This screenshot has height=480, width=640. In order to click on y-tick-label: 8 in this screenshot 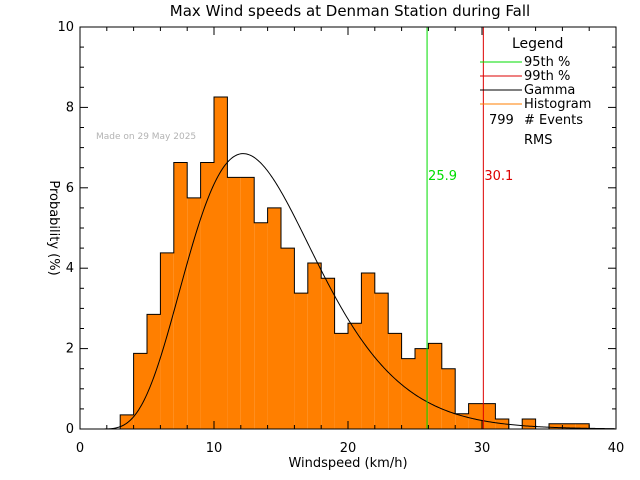, I will do `click(70, 107)`.